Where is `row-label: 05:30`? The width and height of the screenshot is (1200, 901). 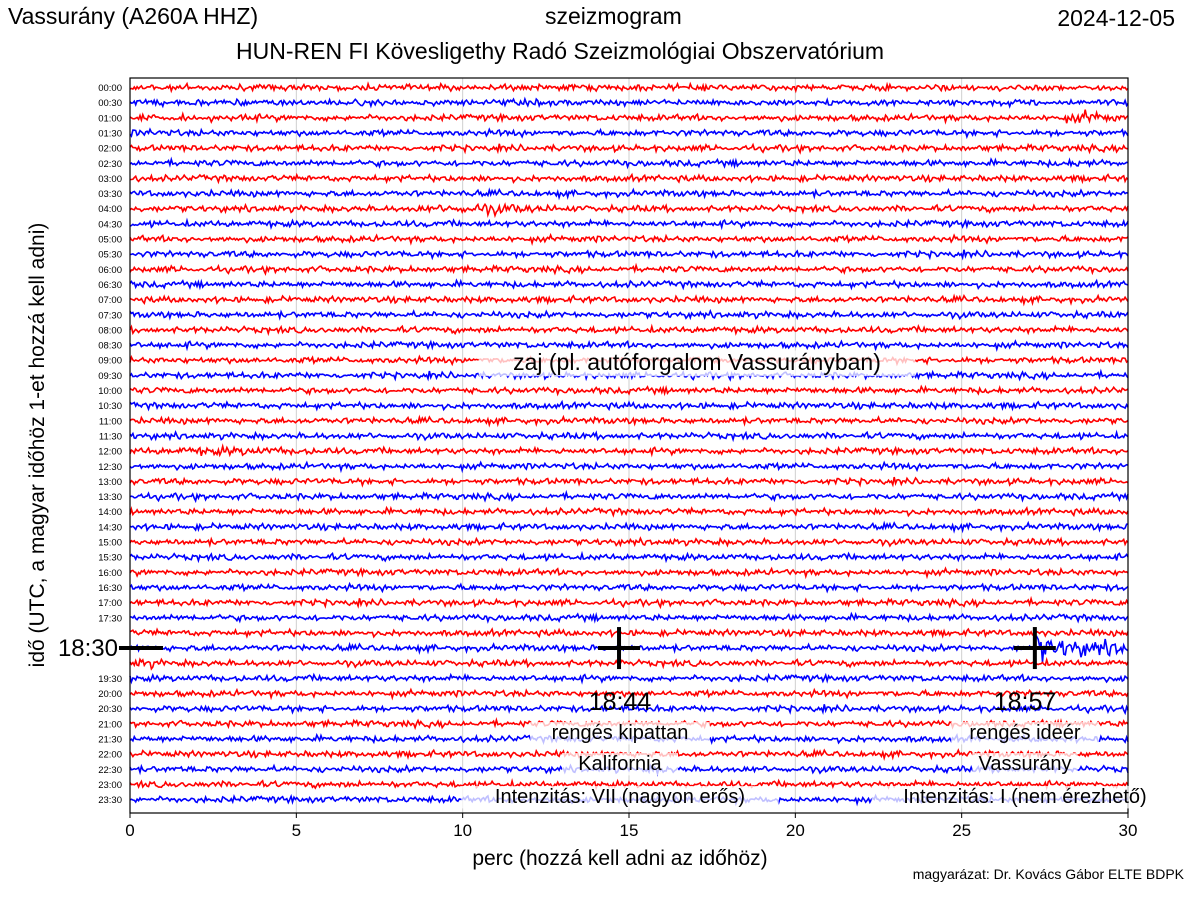 row-label: 05:30 is located at coordinates (110, 255).